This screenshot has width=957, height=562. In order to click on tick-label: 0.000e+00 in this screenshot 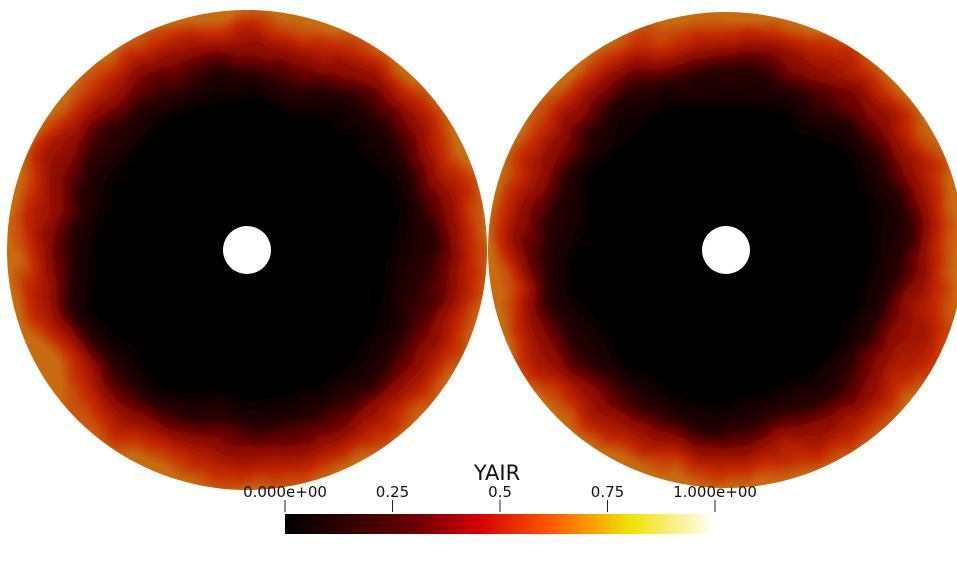, I will do `click(285, 492)`.